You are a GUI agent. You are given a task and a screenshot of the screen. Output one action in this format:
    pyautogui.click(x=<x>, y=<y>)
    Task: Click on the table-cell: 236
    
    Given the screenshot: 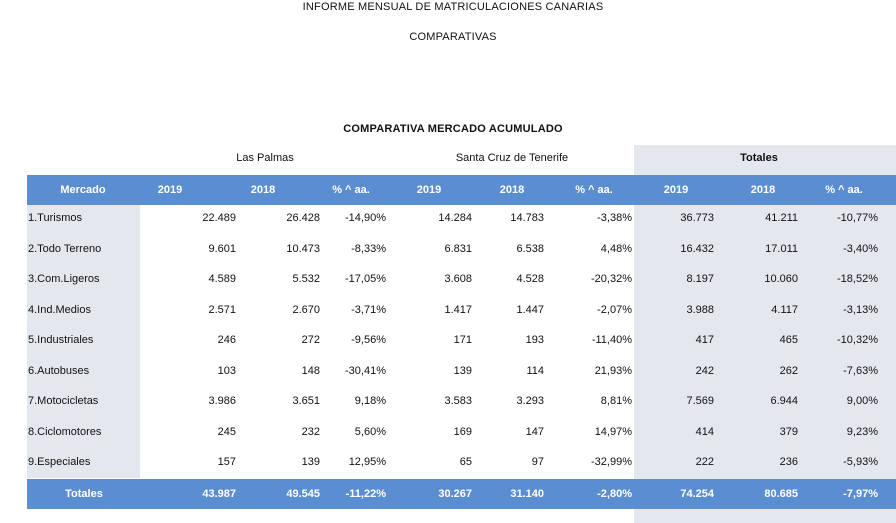 What is the action you would take?
    pyautogui.click(x=788, y=462)
    